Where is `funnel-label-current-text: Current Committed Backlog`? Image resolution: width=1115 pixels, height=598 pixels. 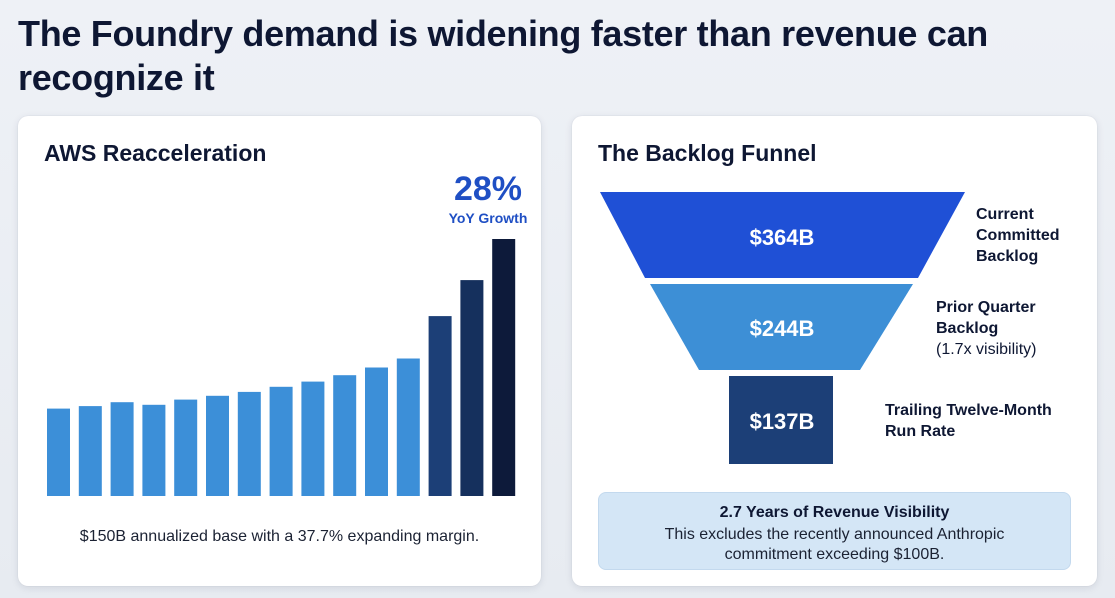
funnel-label-current-text: Current Committed Backlog is located at coordinates (1018, 235).